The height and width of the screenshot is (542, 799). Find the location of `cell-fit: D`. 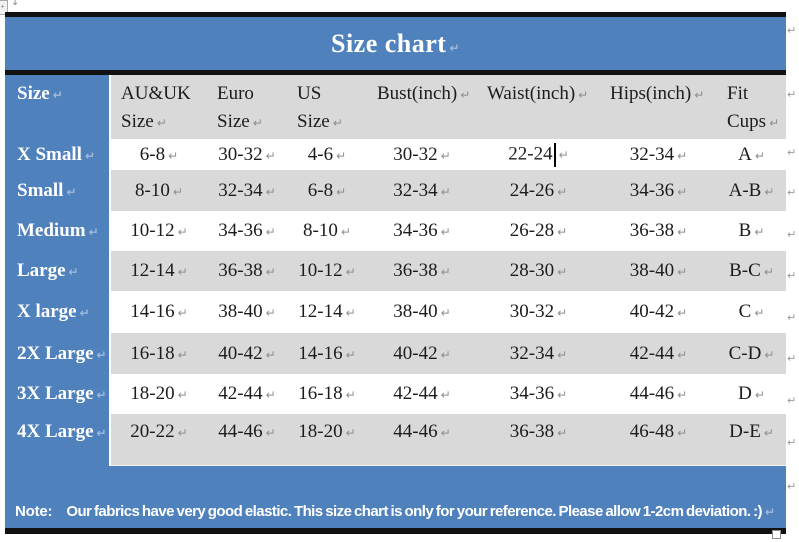

cell-fit: D is located at coordinates (751, 394).